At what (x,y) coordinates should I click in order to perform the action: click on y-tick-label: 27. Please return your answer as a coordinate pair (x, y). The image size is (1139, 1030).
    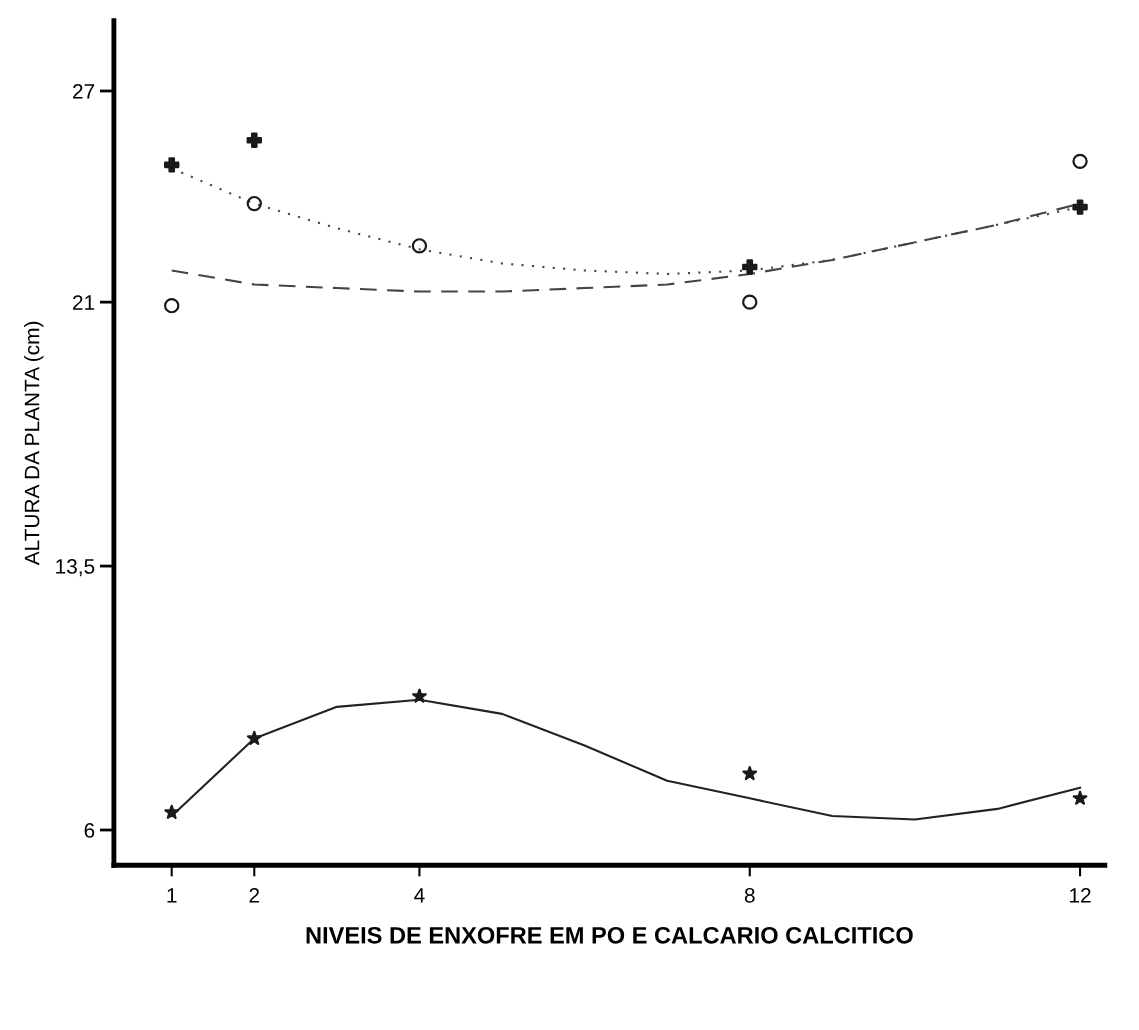
    Looking at the image, I should click on (84, 91).